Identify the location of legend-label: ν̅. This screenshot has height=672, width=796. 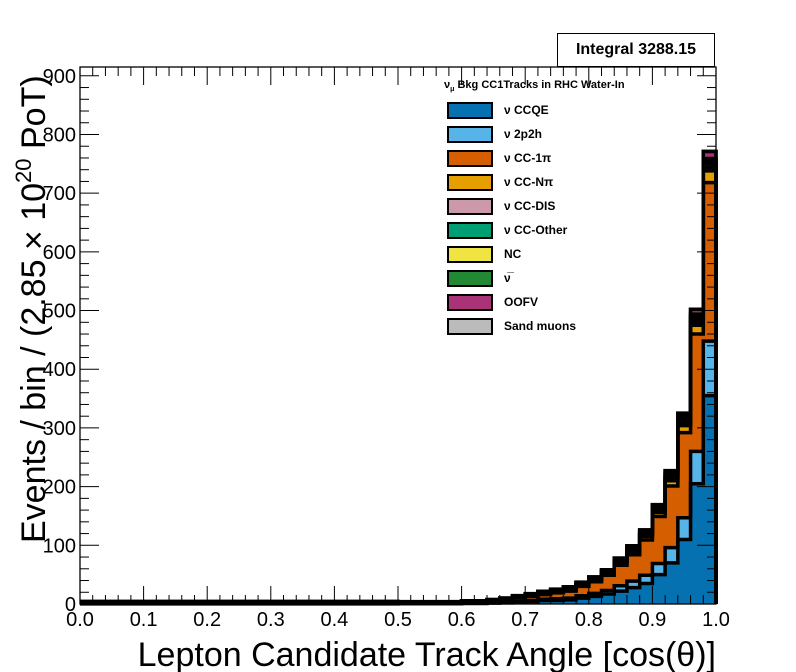
(507, 278).